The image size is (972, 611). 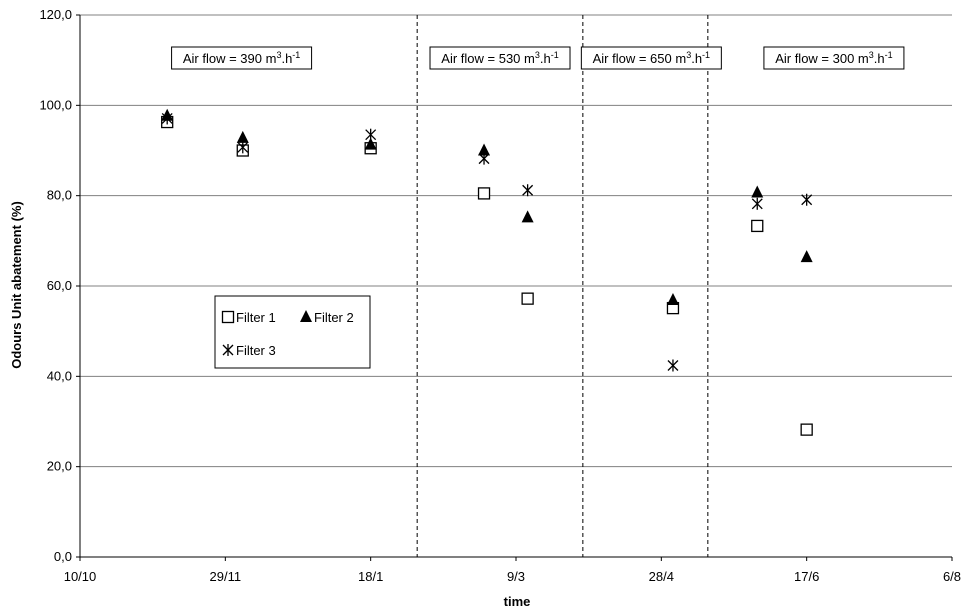 I want to click on legend-label: Filter 3, so click(x=256, y=350).